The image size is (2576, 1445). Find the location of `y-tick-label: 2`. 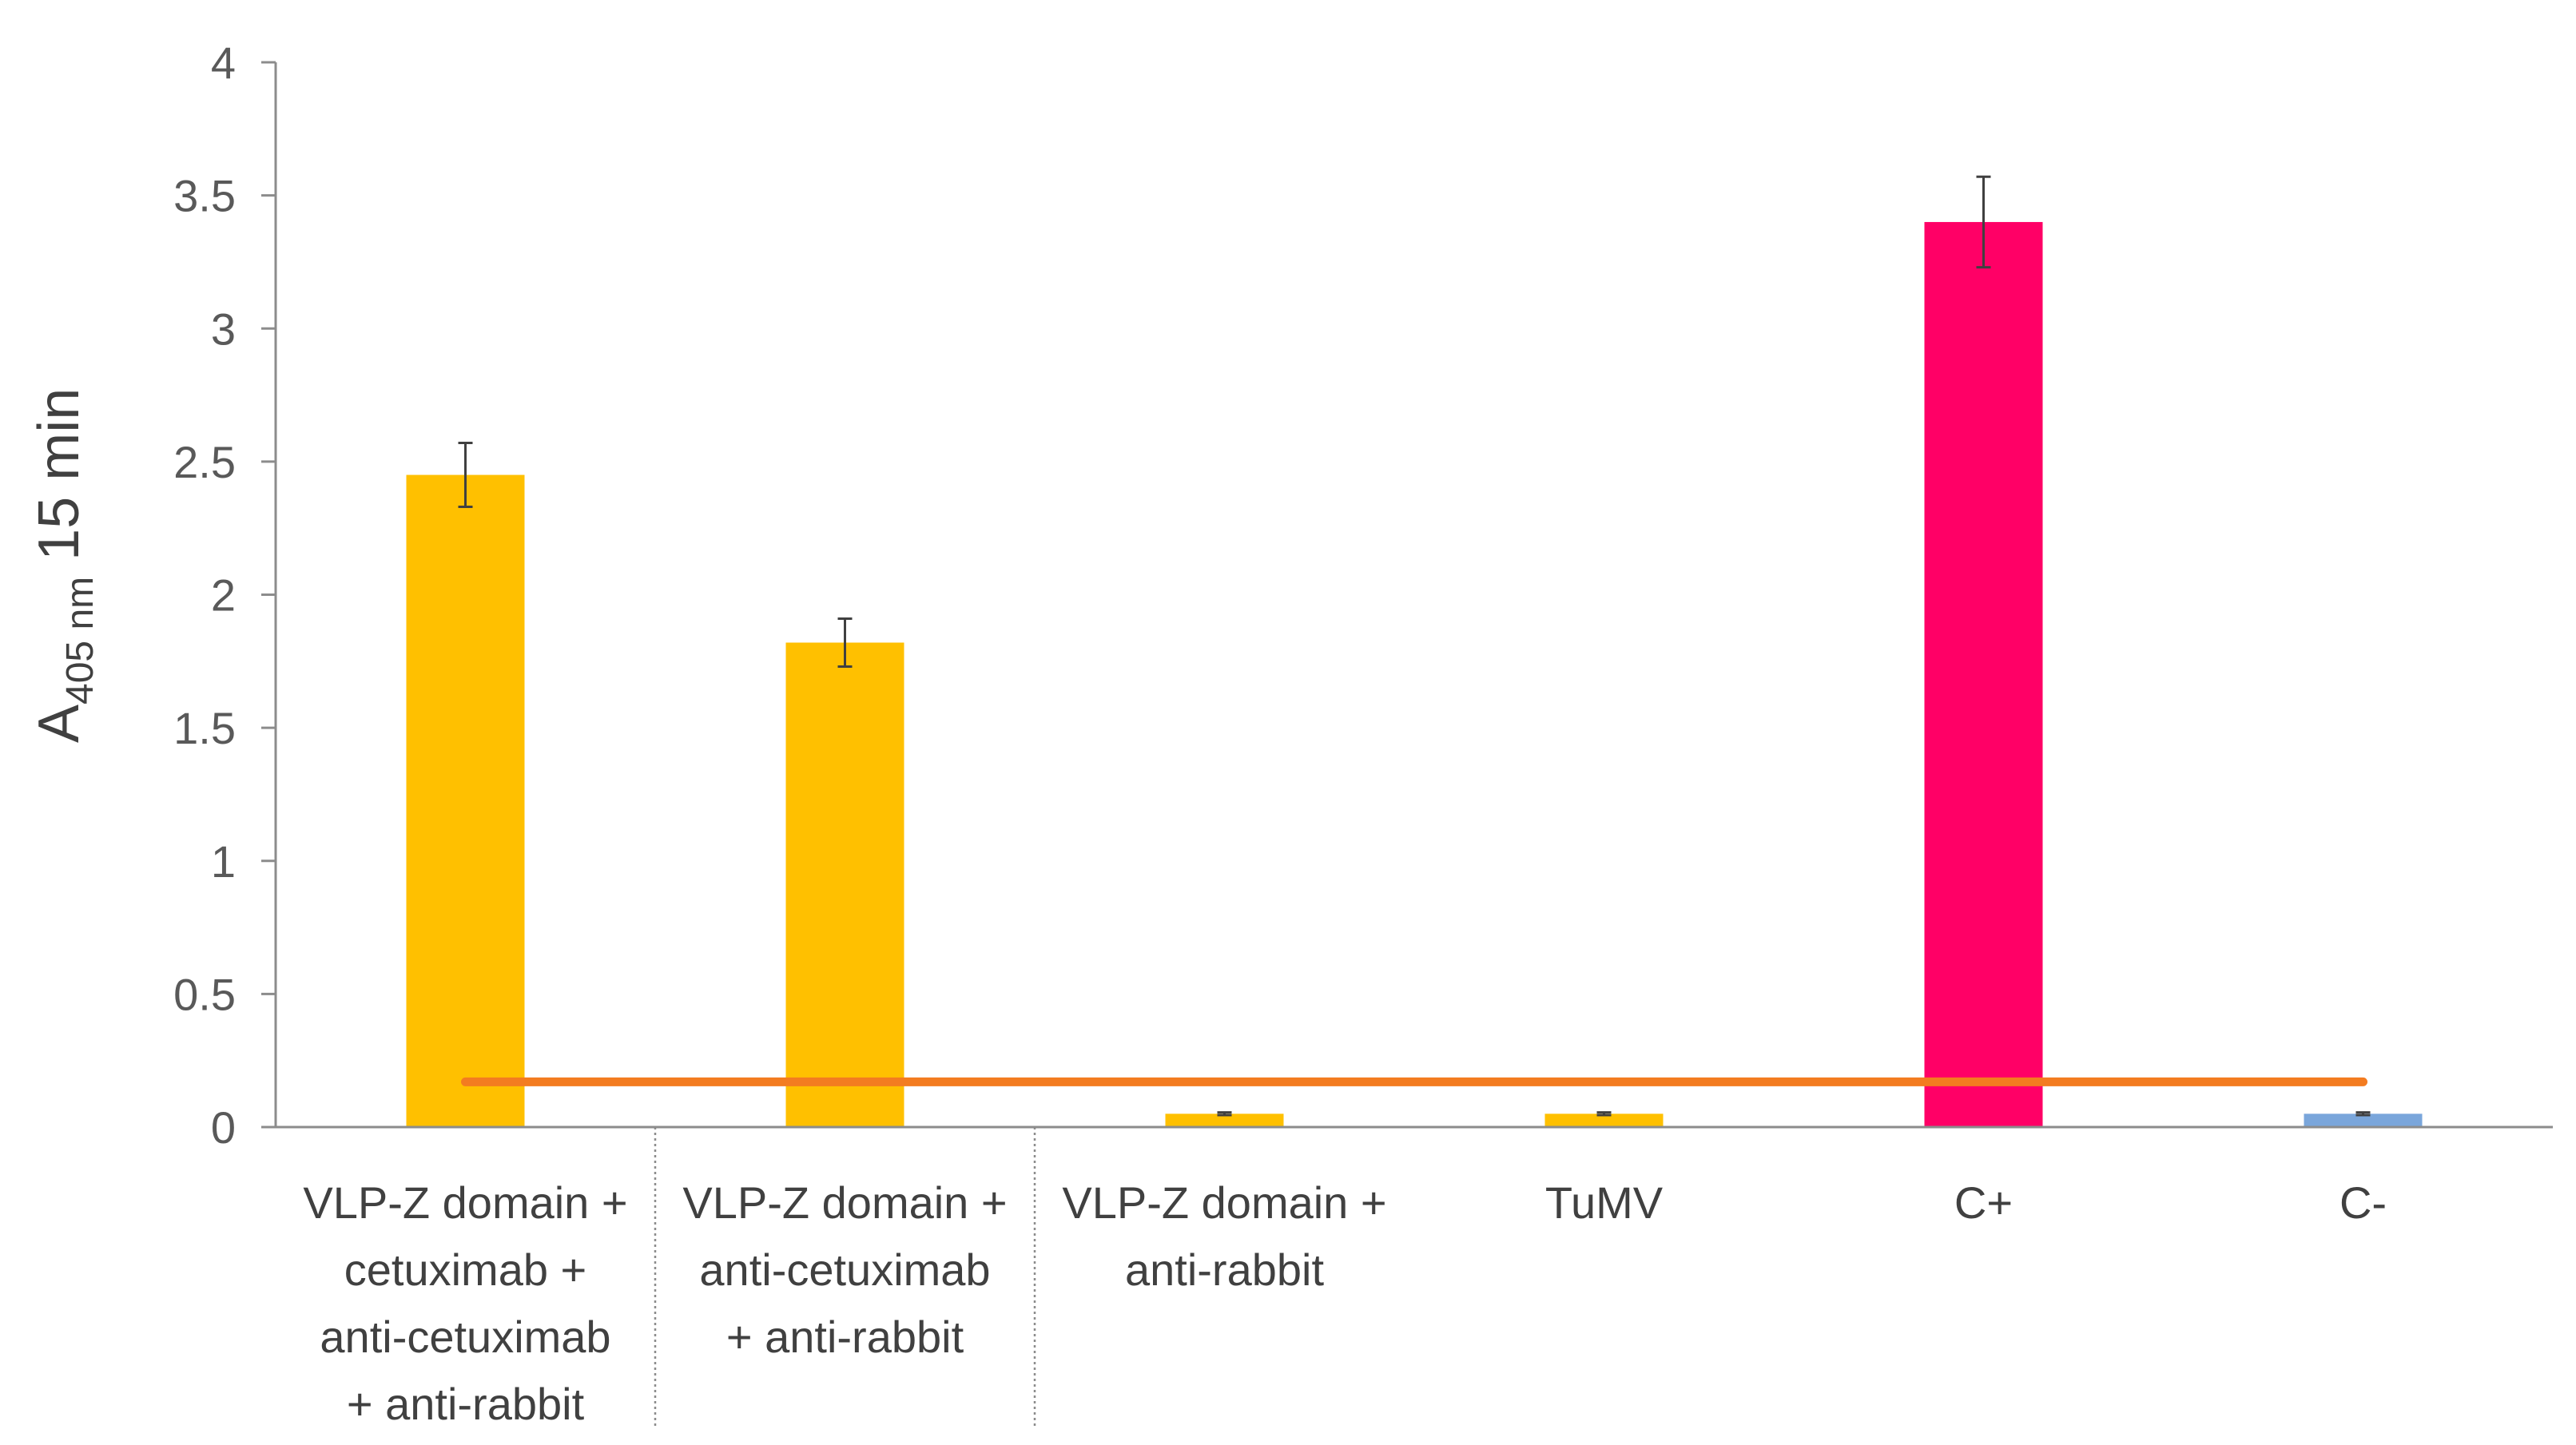

y-tick-label: 2 is located at coordinates (223, 595).